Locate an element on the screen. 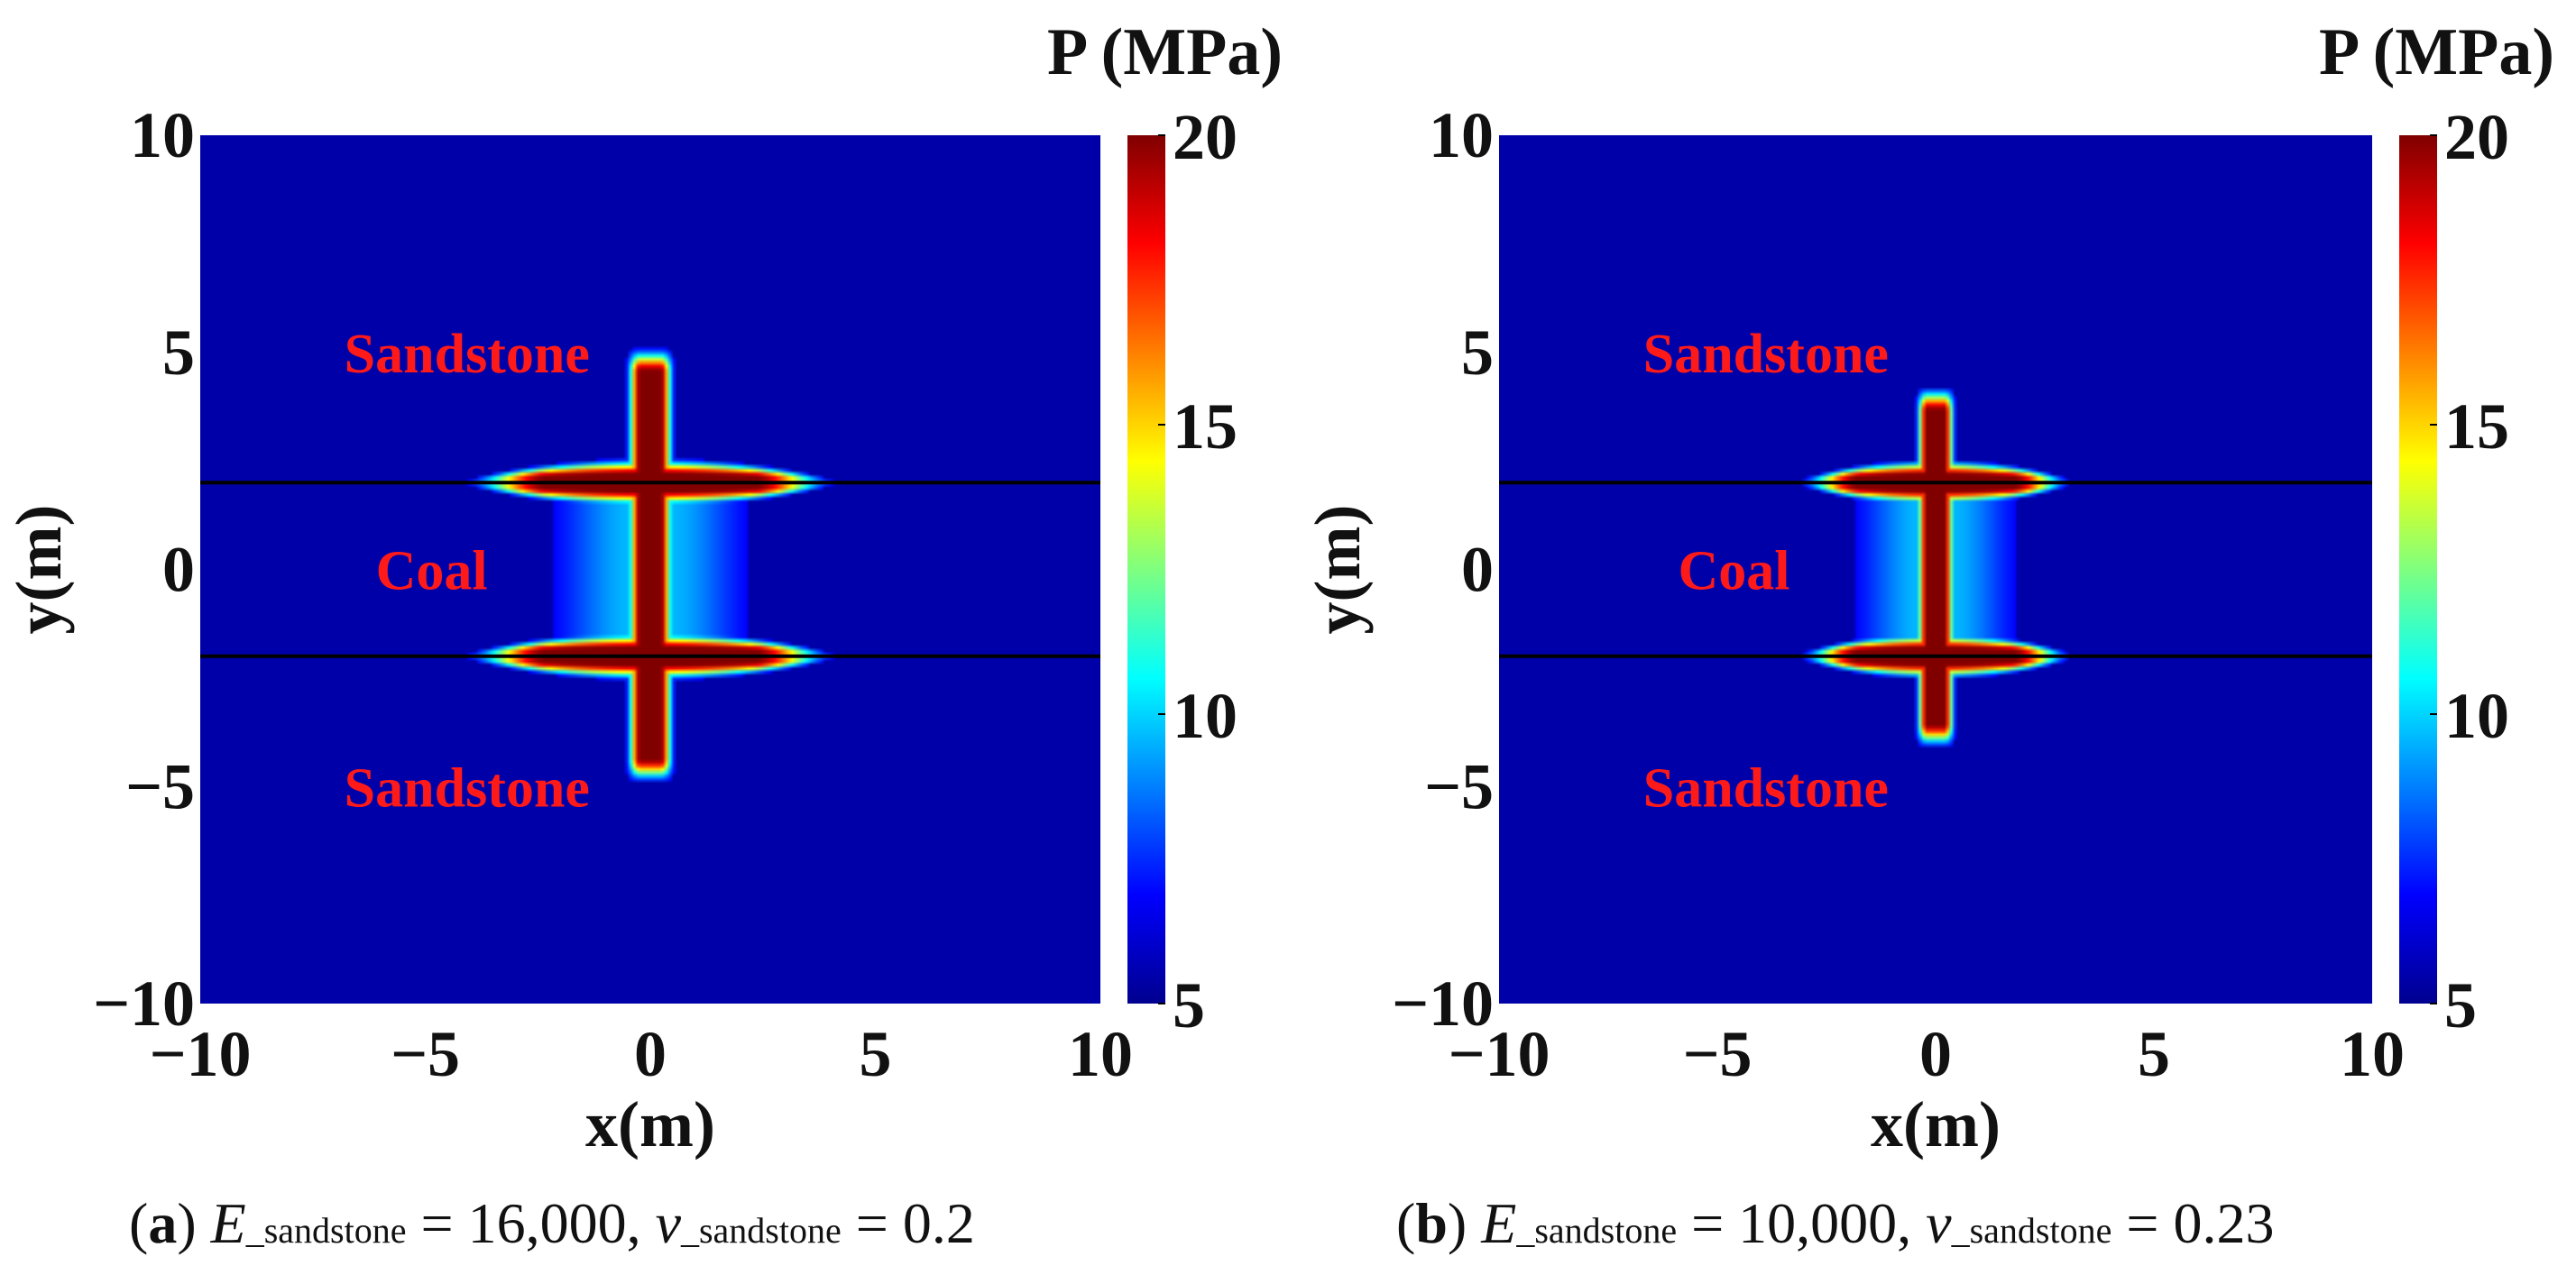 The width and height of the screenshot is (2576, 1284). colorbar-a is located at coordinates (1146, 569).